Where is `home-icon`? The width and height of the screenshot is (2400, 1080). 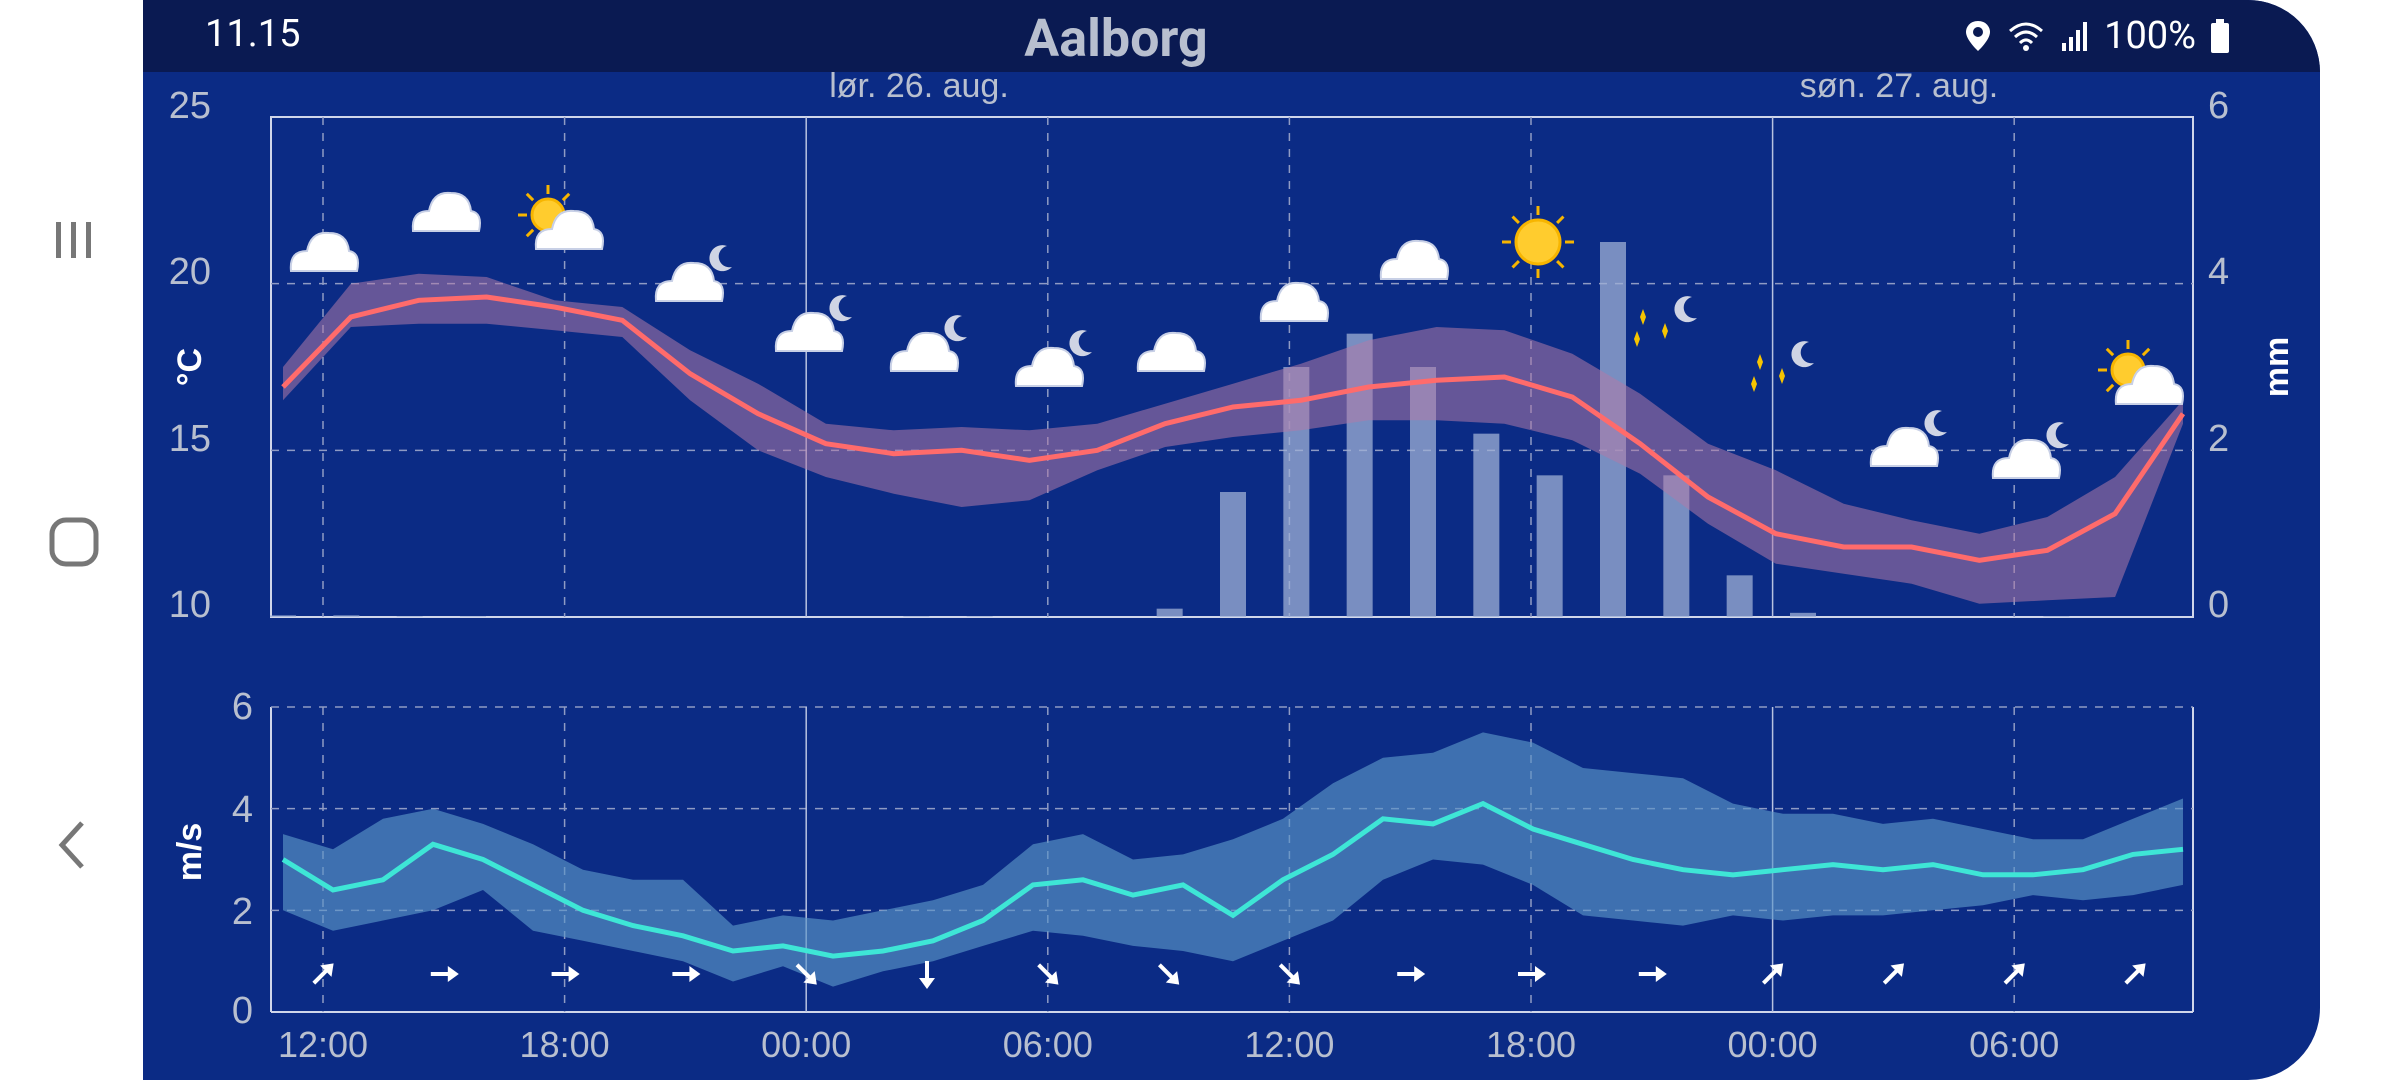
home-icon is located at coordinates (74, 542).